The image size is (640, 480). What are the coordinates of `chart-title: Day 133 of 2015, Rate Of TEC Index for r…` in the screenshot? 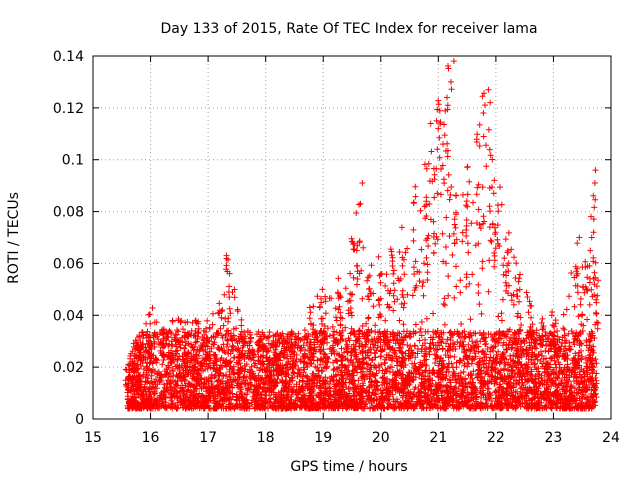 It's located at (348, 29).